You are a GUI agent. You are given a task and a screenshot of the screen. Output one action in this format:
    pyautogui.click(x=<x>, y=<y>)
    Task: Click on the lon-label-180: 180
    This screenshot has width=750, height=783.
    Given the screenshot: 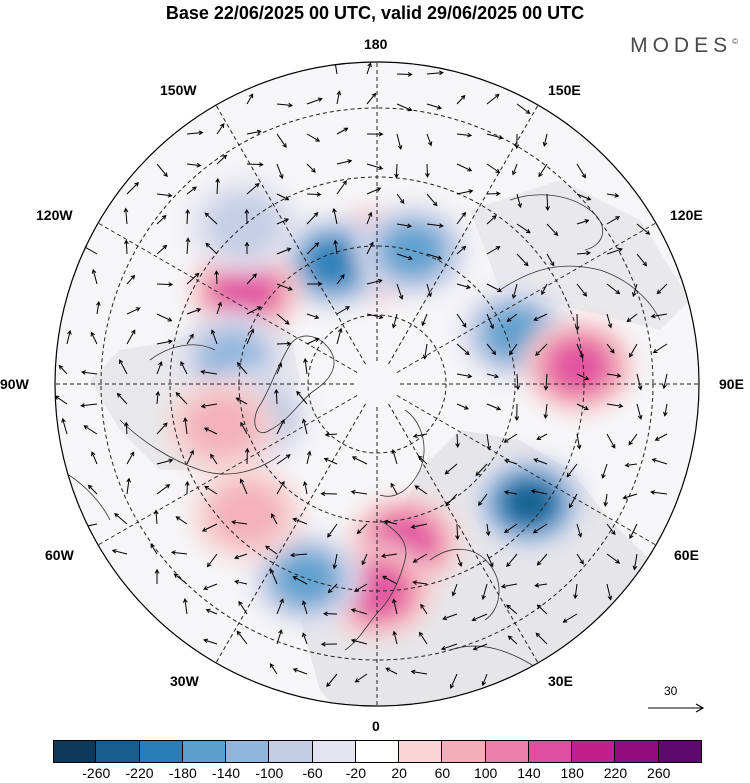 What is the action you would take?
    pyautogui.click(x=376, y=44)
    